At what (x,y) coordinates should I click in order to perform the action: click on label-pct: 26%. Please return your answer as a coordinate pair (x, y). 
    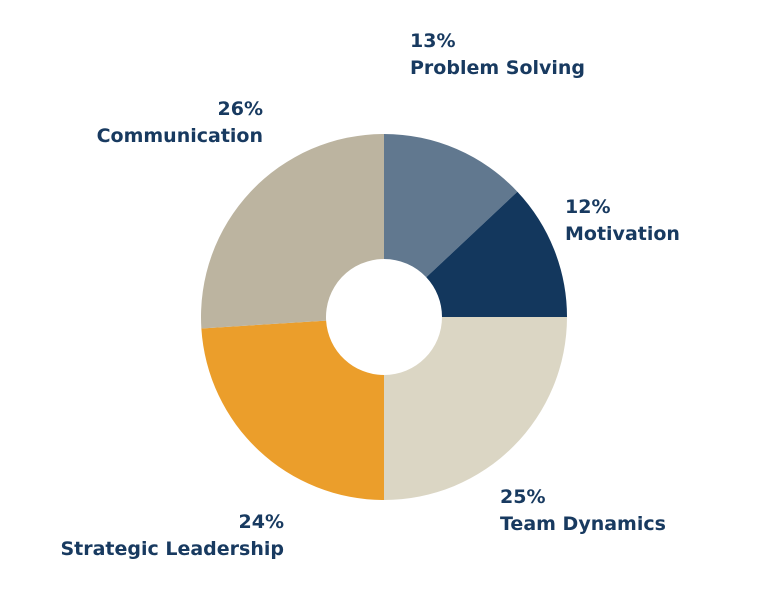
    Looking at the image, I should click on (240, 109).